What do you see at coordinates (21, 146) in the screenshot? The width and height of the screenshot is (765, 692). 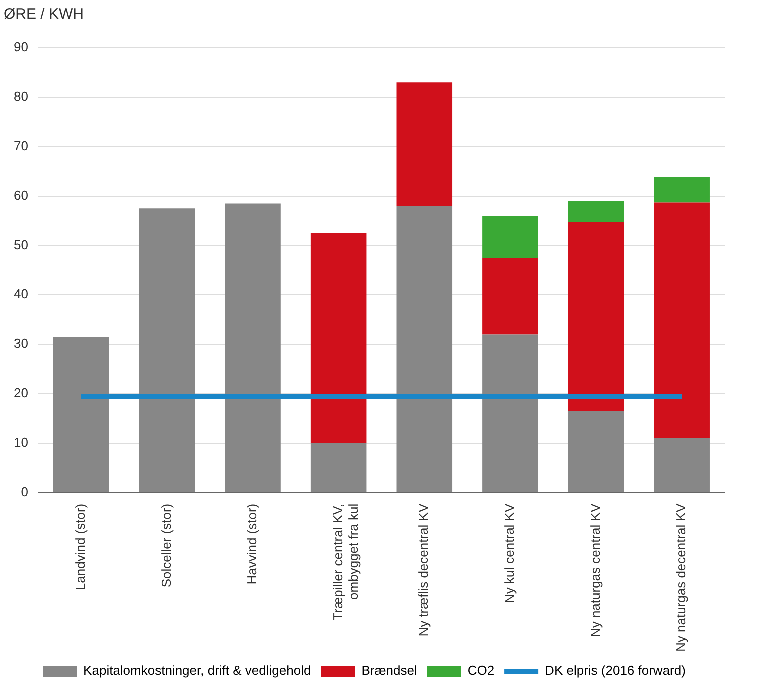 I see `y-tick-label: 70` at bounding box center [21, 146].